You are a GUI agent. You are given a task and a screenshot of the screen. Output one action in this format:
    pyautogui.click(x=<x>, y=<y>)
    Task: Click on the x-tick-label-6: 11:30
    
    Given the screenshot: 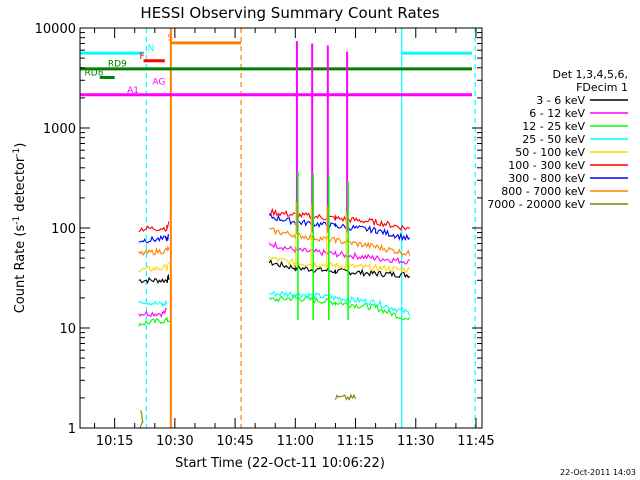 What is the action you would take?
    pyautogui.click(x=415, y=441)
    